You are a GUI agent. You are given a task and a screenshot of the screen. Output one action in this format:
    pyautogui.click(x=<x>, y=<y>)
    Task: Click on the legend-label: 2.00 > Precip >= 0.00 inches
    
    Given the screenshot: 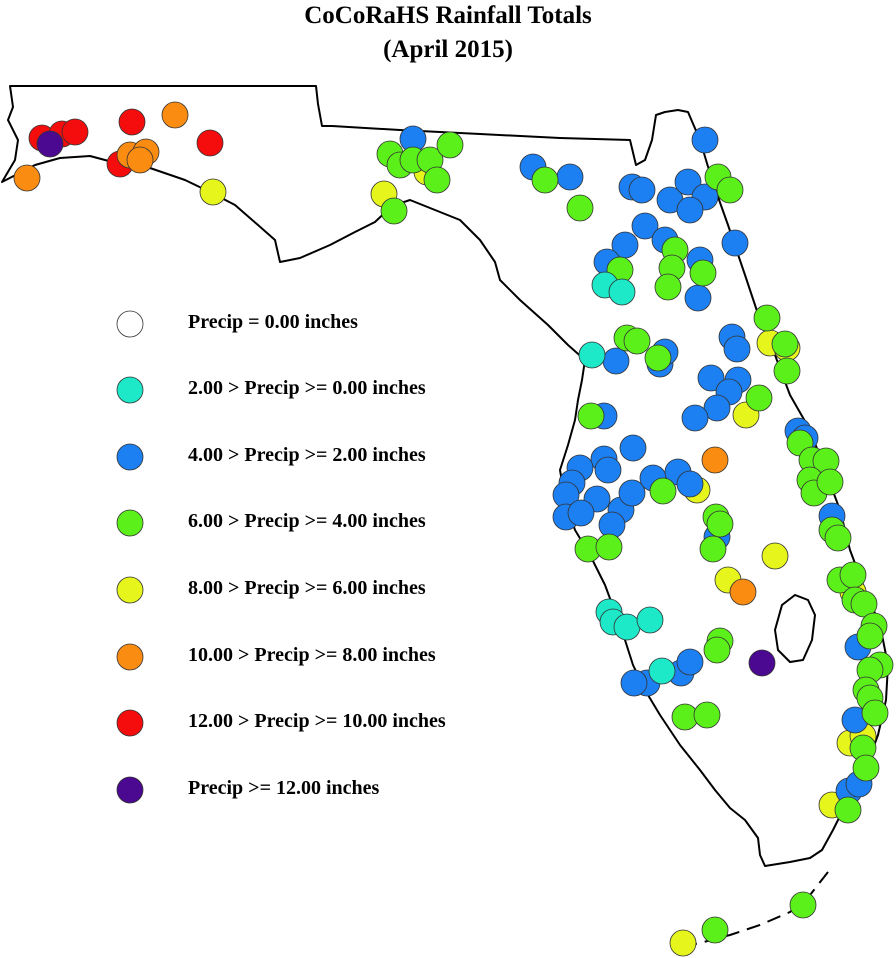 What is the action you would take?
    pyautogui.click(x=307, y=388)
    